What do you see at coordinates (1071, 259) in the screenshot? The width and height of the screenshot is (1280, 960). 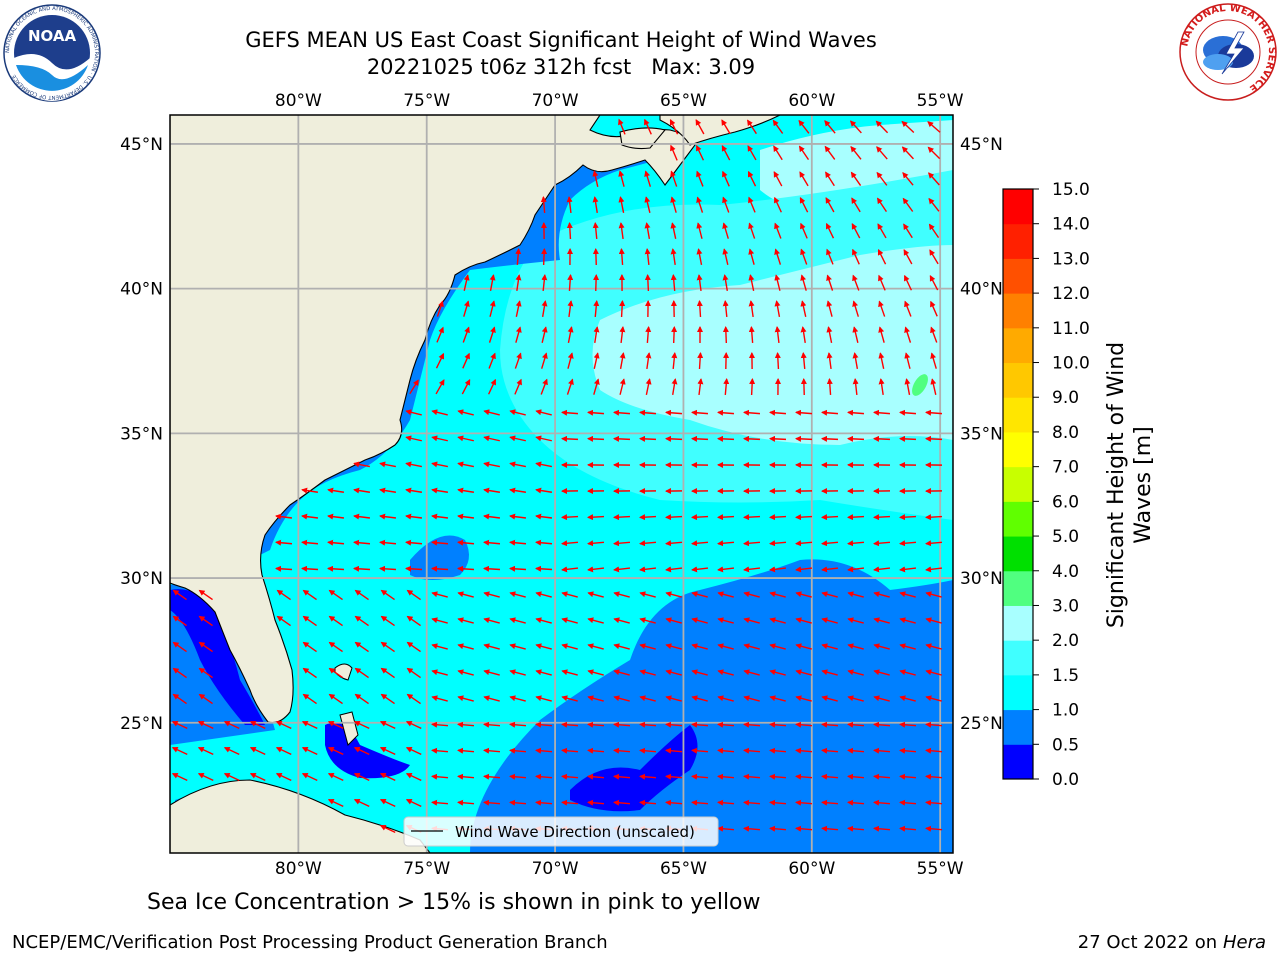 I see `colorbar-tick-label: 13.0` at bounding box center [1071, 259].